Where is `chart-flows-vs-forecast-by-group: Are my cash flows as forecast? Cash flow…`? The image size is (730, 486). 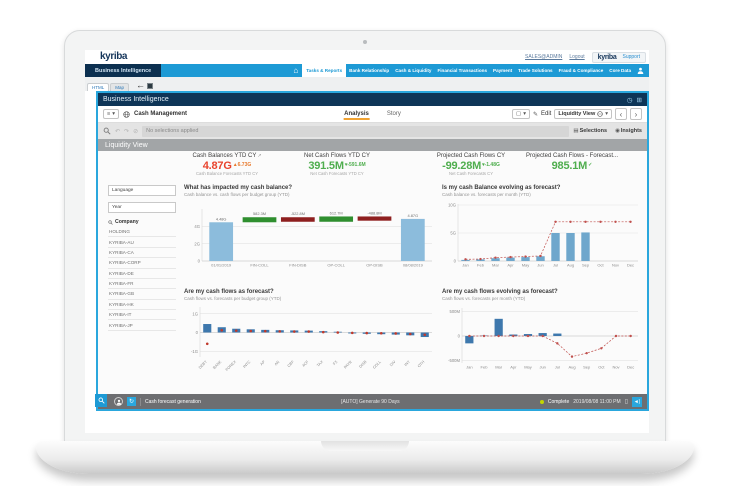 chart-flows-vs-forecast-by-group: Are my cash flows as forecast? Cash flow… is located at coordinates (311, 332).